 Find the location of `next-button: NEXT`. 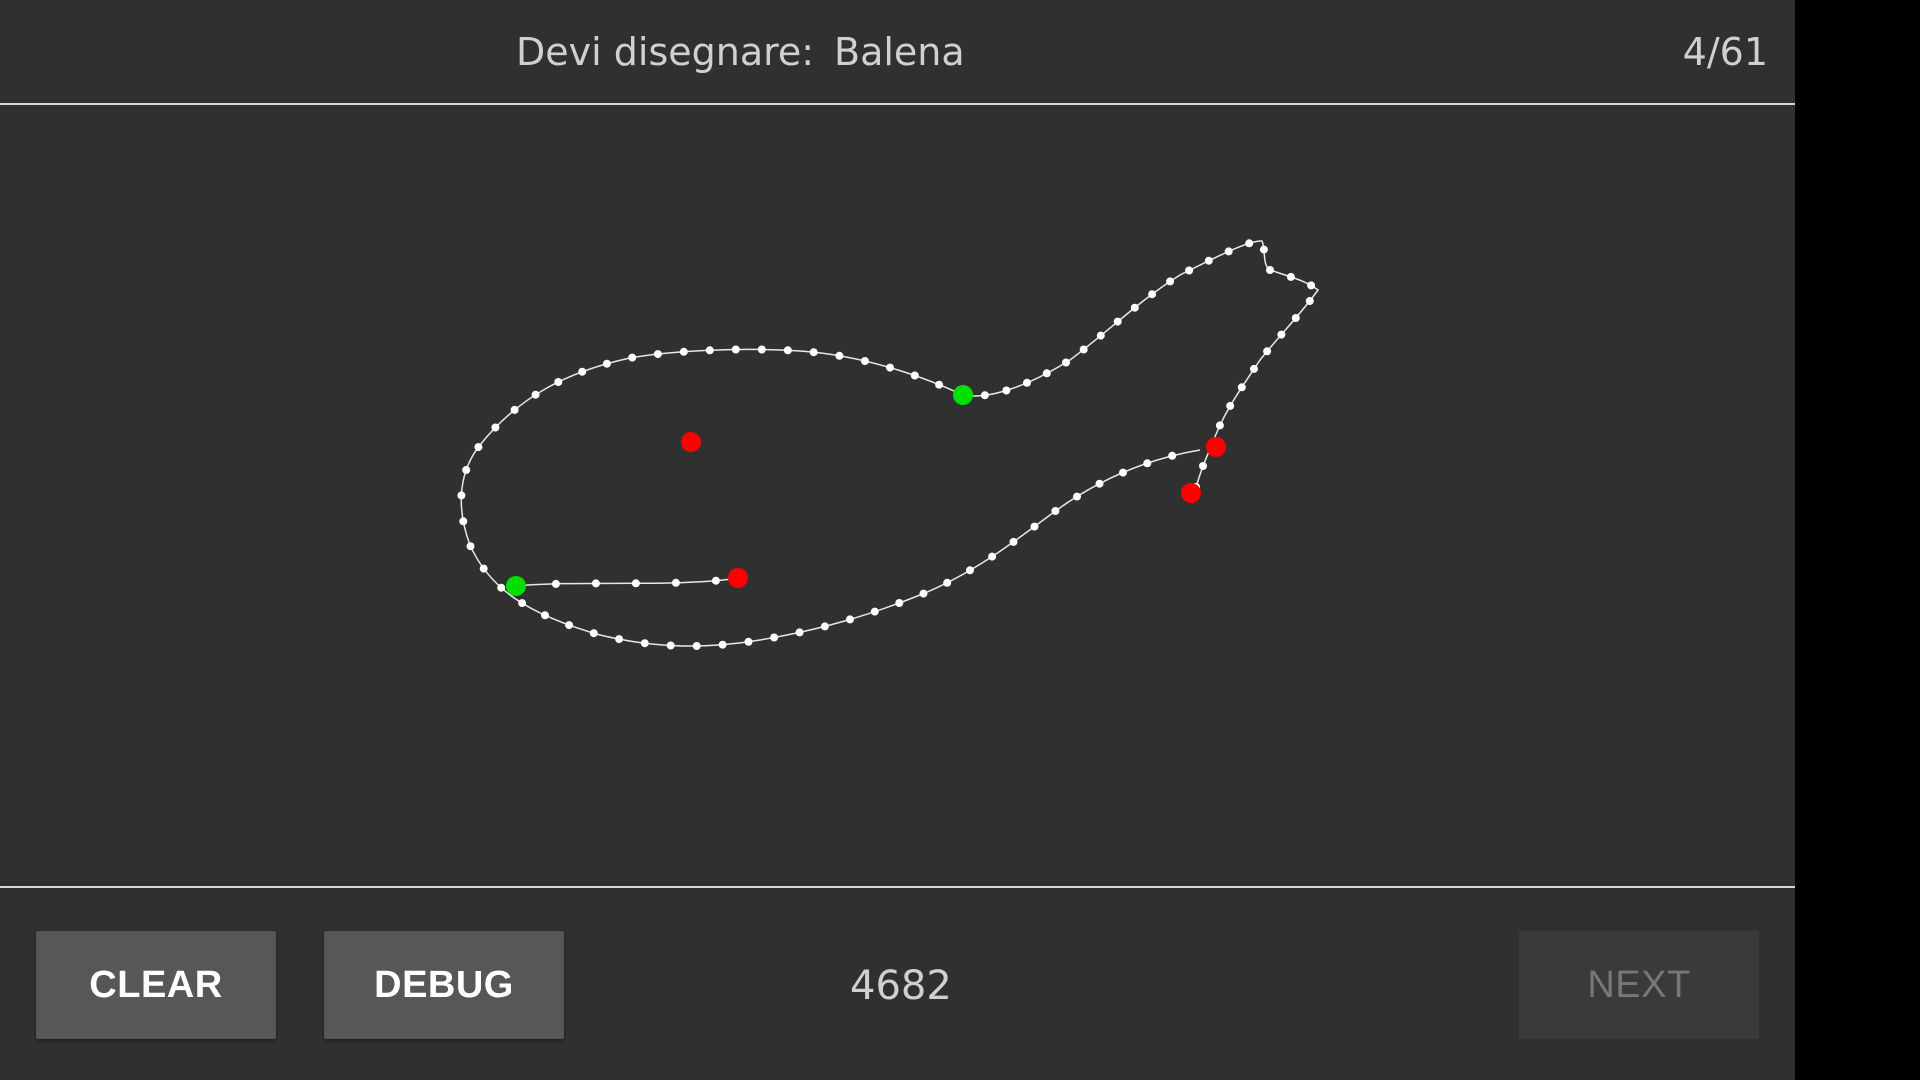

next-button: NEXT is located at coordinates (1639, 985).